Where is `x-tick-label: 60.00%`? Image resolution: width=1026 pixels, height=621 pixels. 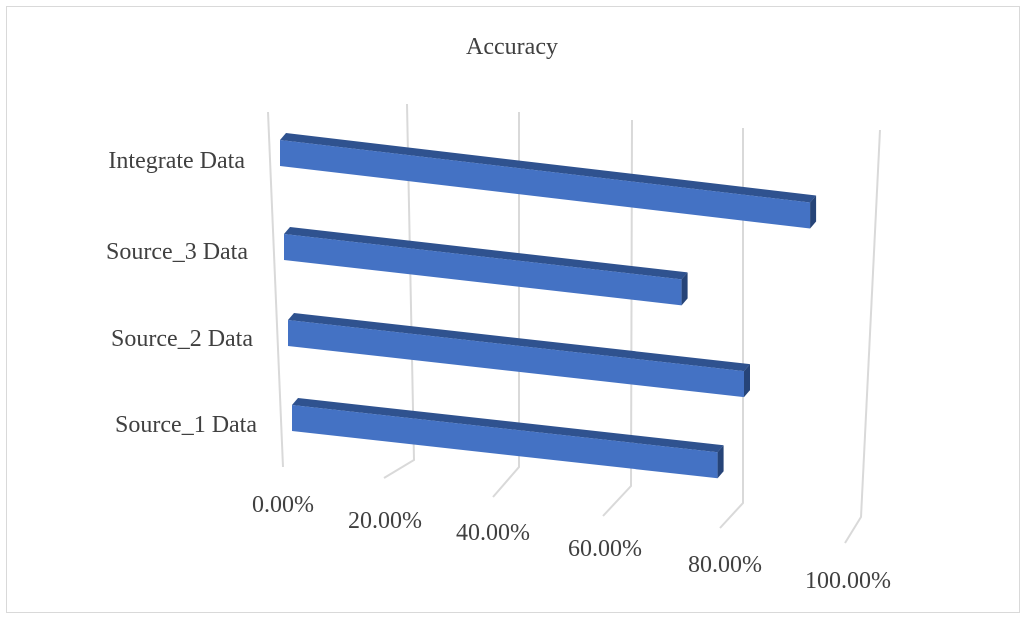
x-tick-label: 60.00% is located at coordinates (605, 549).